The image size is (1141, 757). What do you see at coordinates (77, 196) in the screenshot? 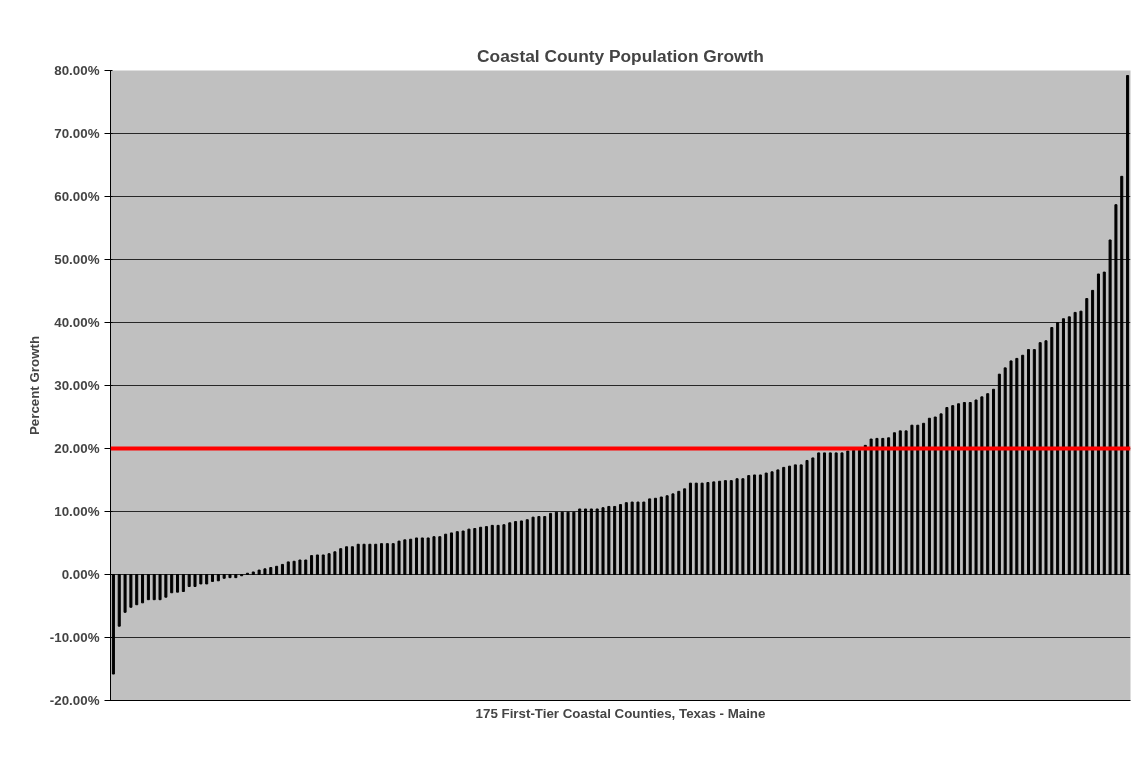
I see `y-tick-label: 60.00%` at bounding box center [77, 196].